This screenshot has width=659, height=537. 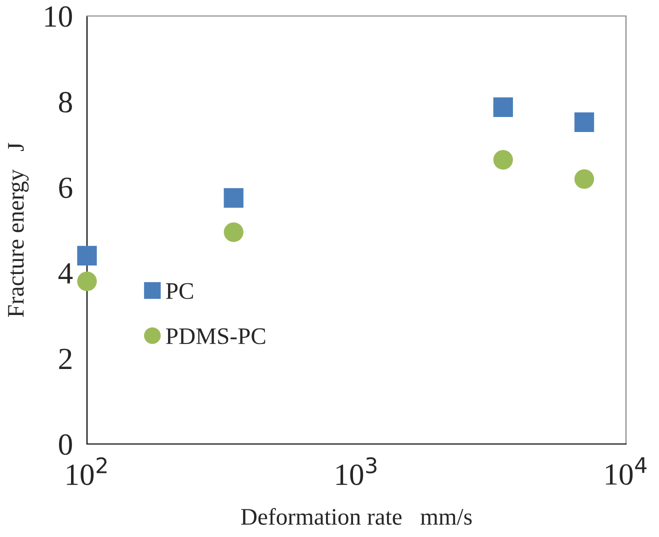 What do you see at coordinates (65, 102) in the screenshot?
I see `y-tick-label: 8` at bounding box center [65, 102].